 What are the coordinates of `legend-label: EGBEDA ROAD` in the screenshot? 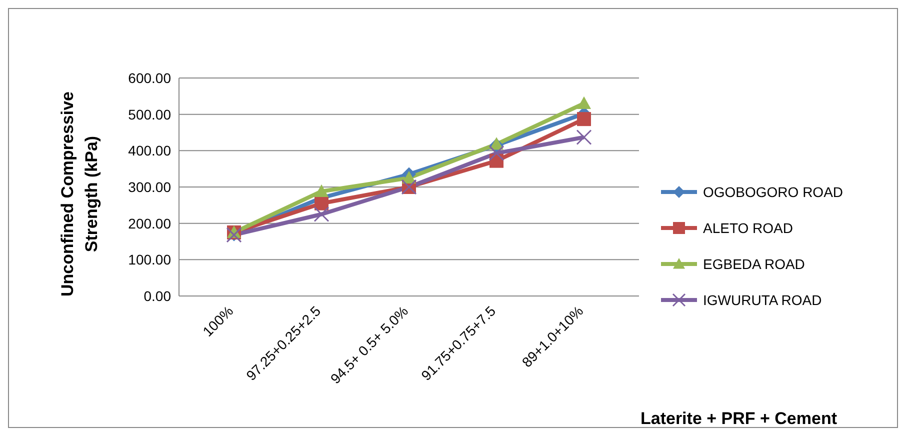 It's located at (754, 264).